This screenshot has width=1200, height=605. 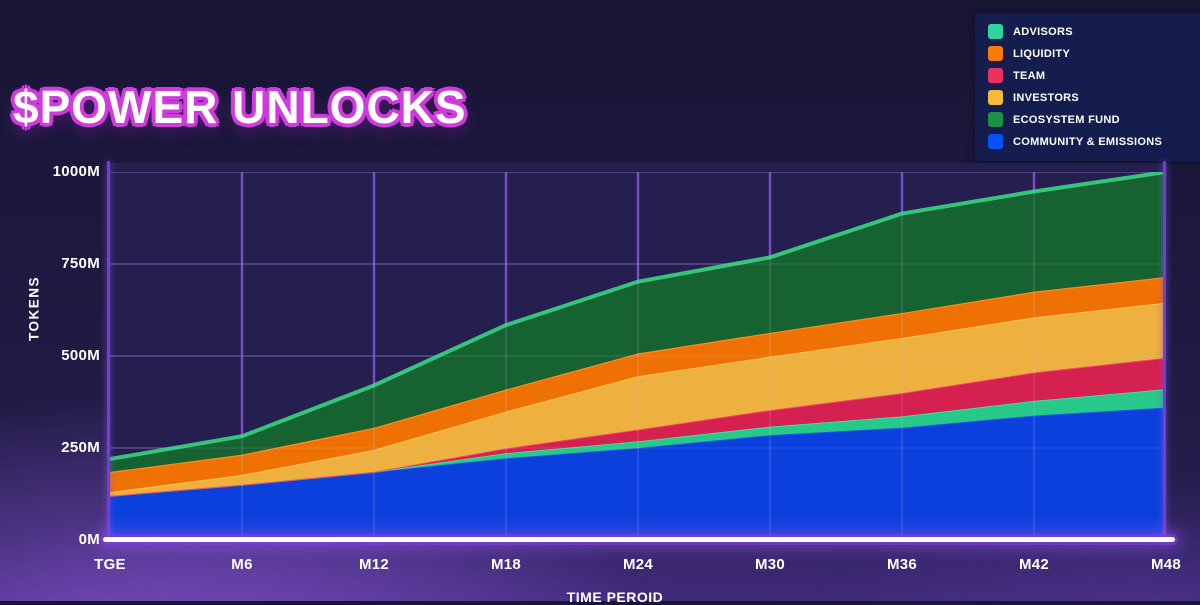 I want to click on legend-item: INVESTORS, so click(x=1086, y=97).